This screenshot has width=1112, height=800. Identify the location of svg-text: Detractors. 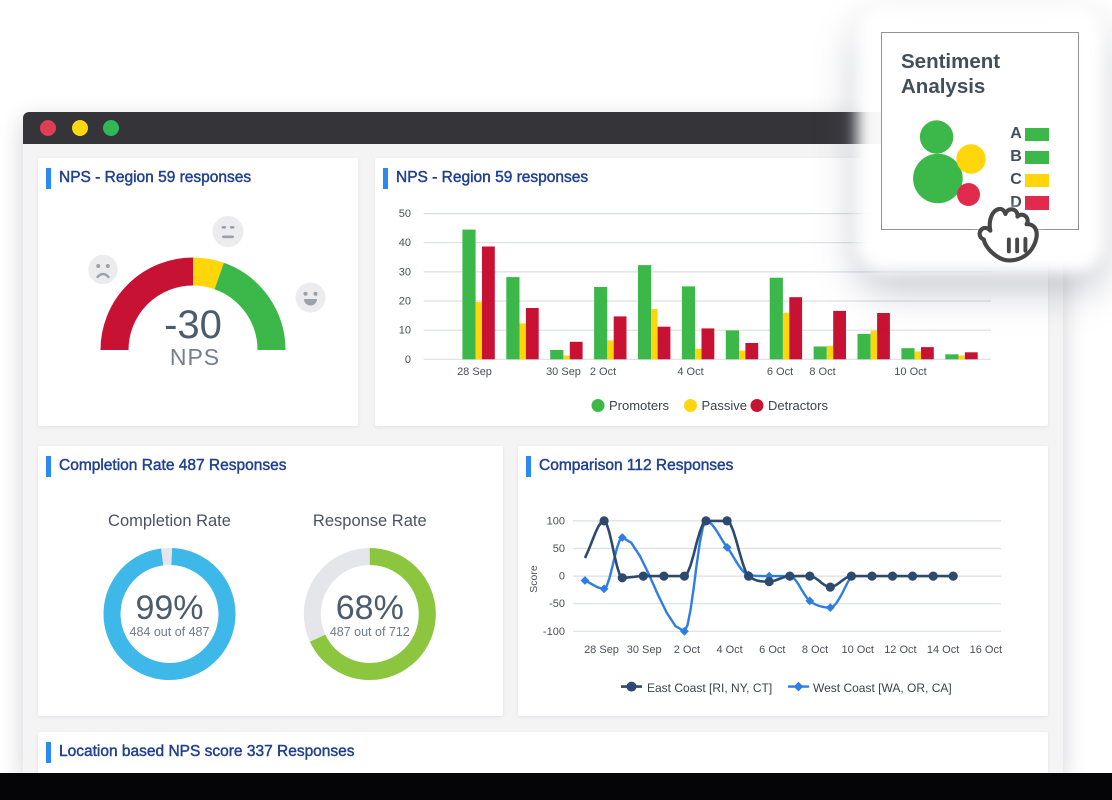
(798, 405).